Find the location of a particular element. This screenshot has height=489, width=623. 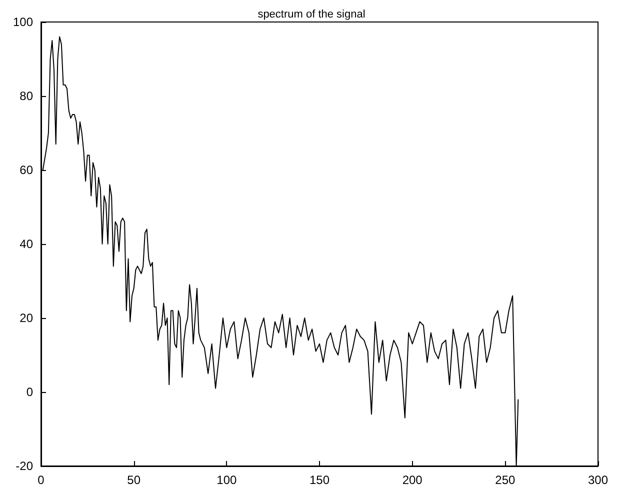

y-tick-label: -20 is located at coordinates (25, 466).